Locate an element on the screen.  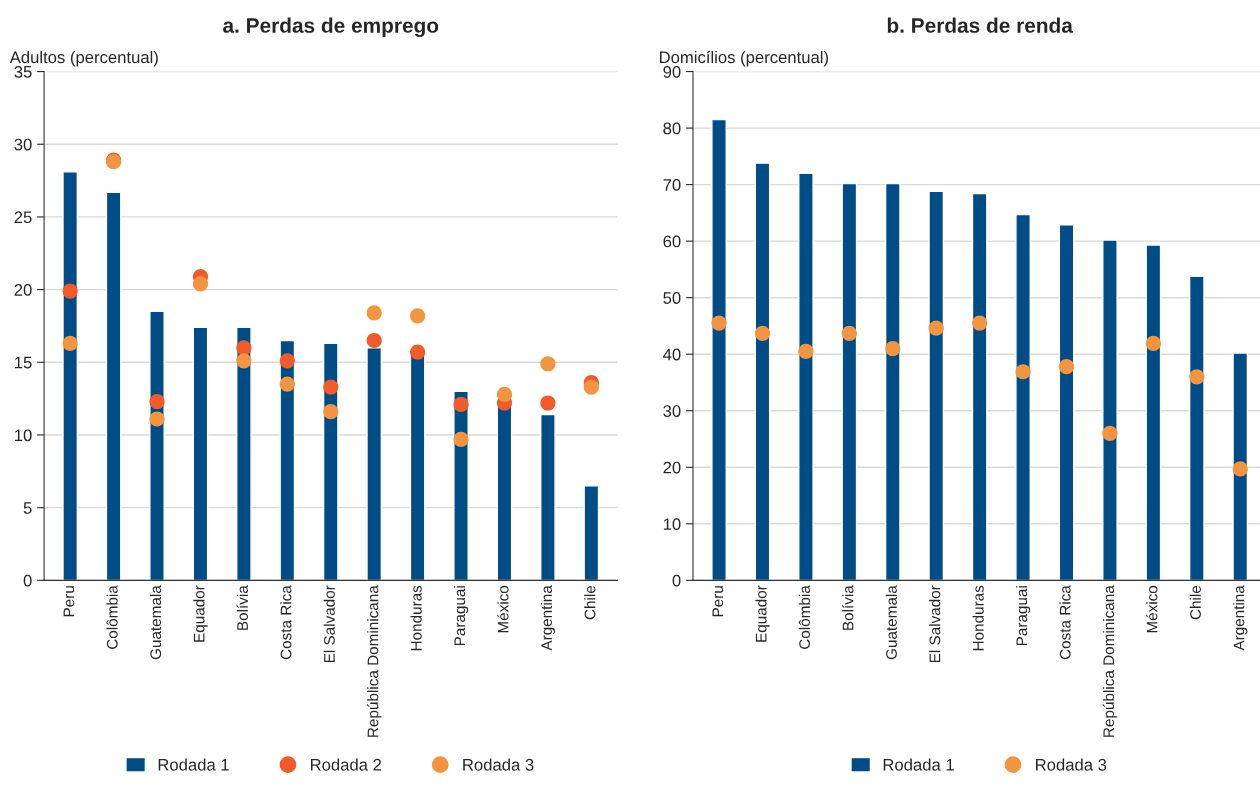
y-tick-label: 35 is located at coordinates (23, 71).